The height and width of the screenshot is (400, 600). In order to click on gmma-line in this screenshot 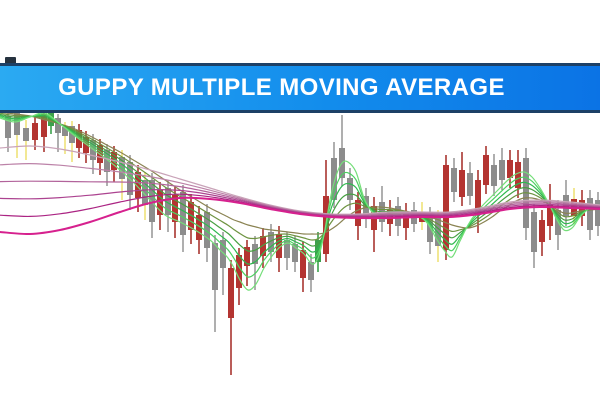, I will do `click(300, 216)`.